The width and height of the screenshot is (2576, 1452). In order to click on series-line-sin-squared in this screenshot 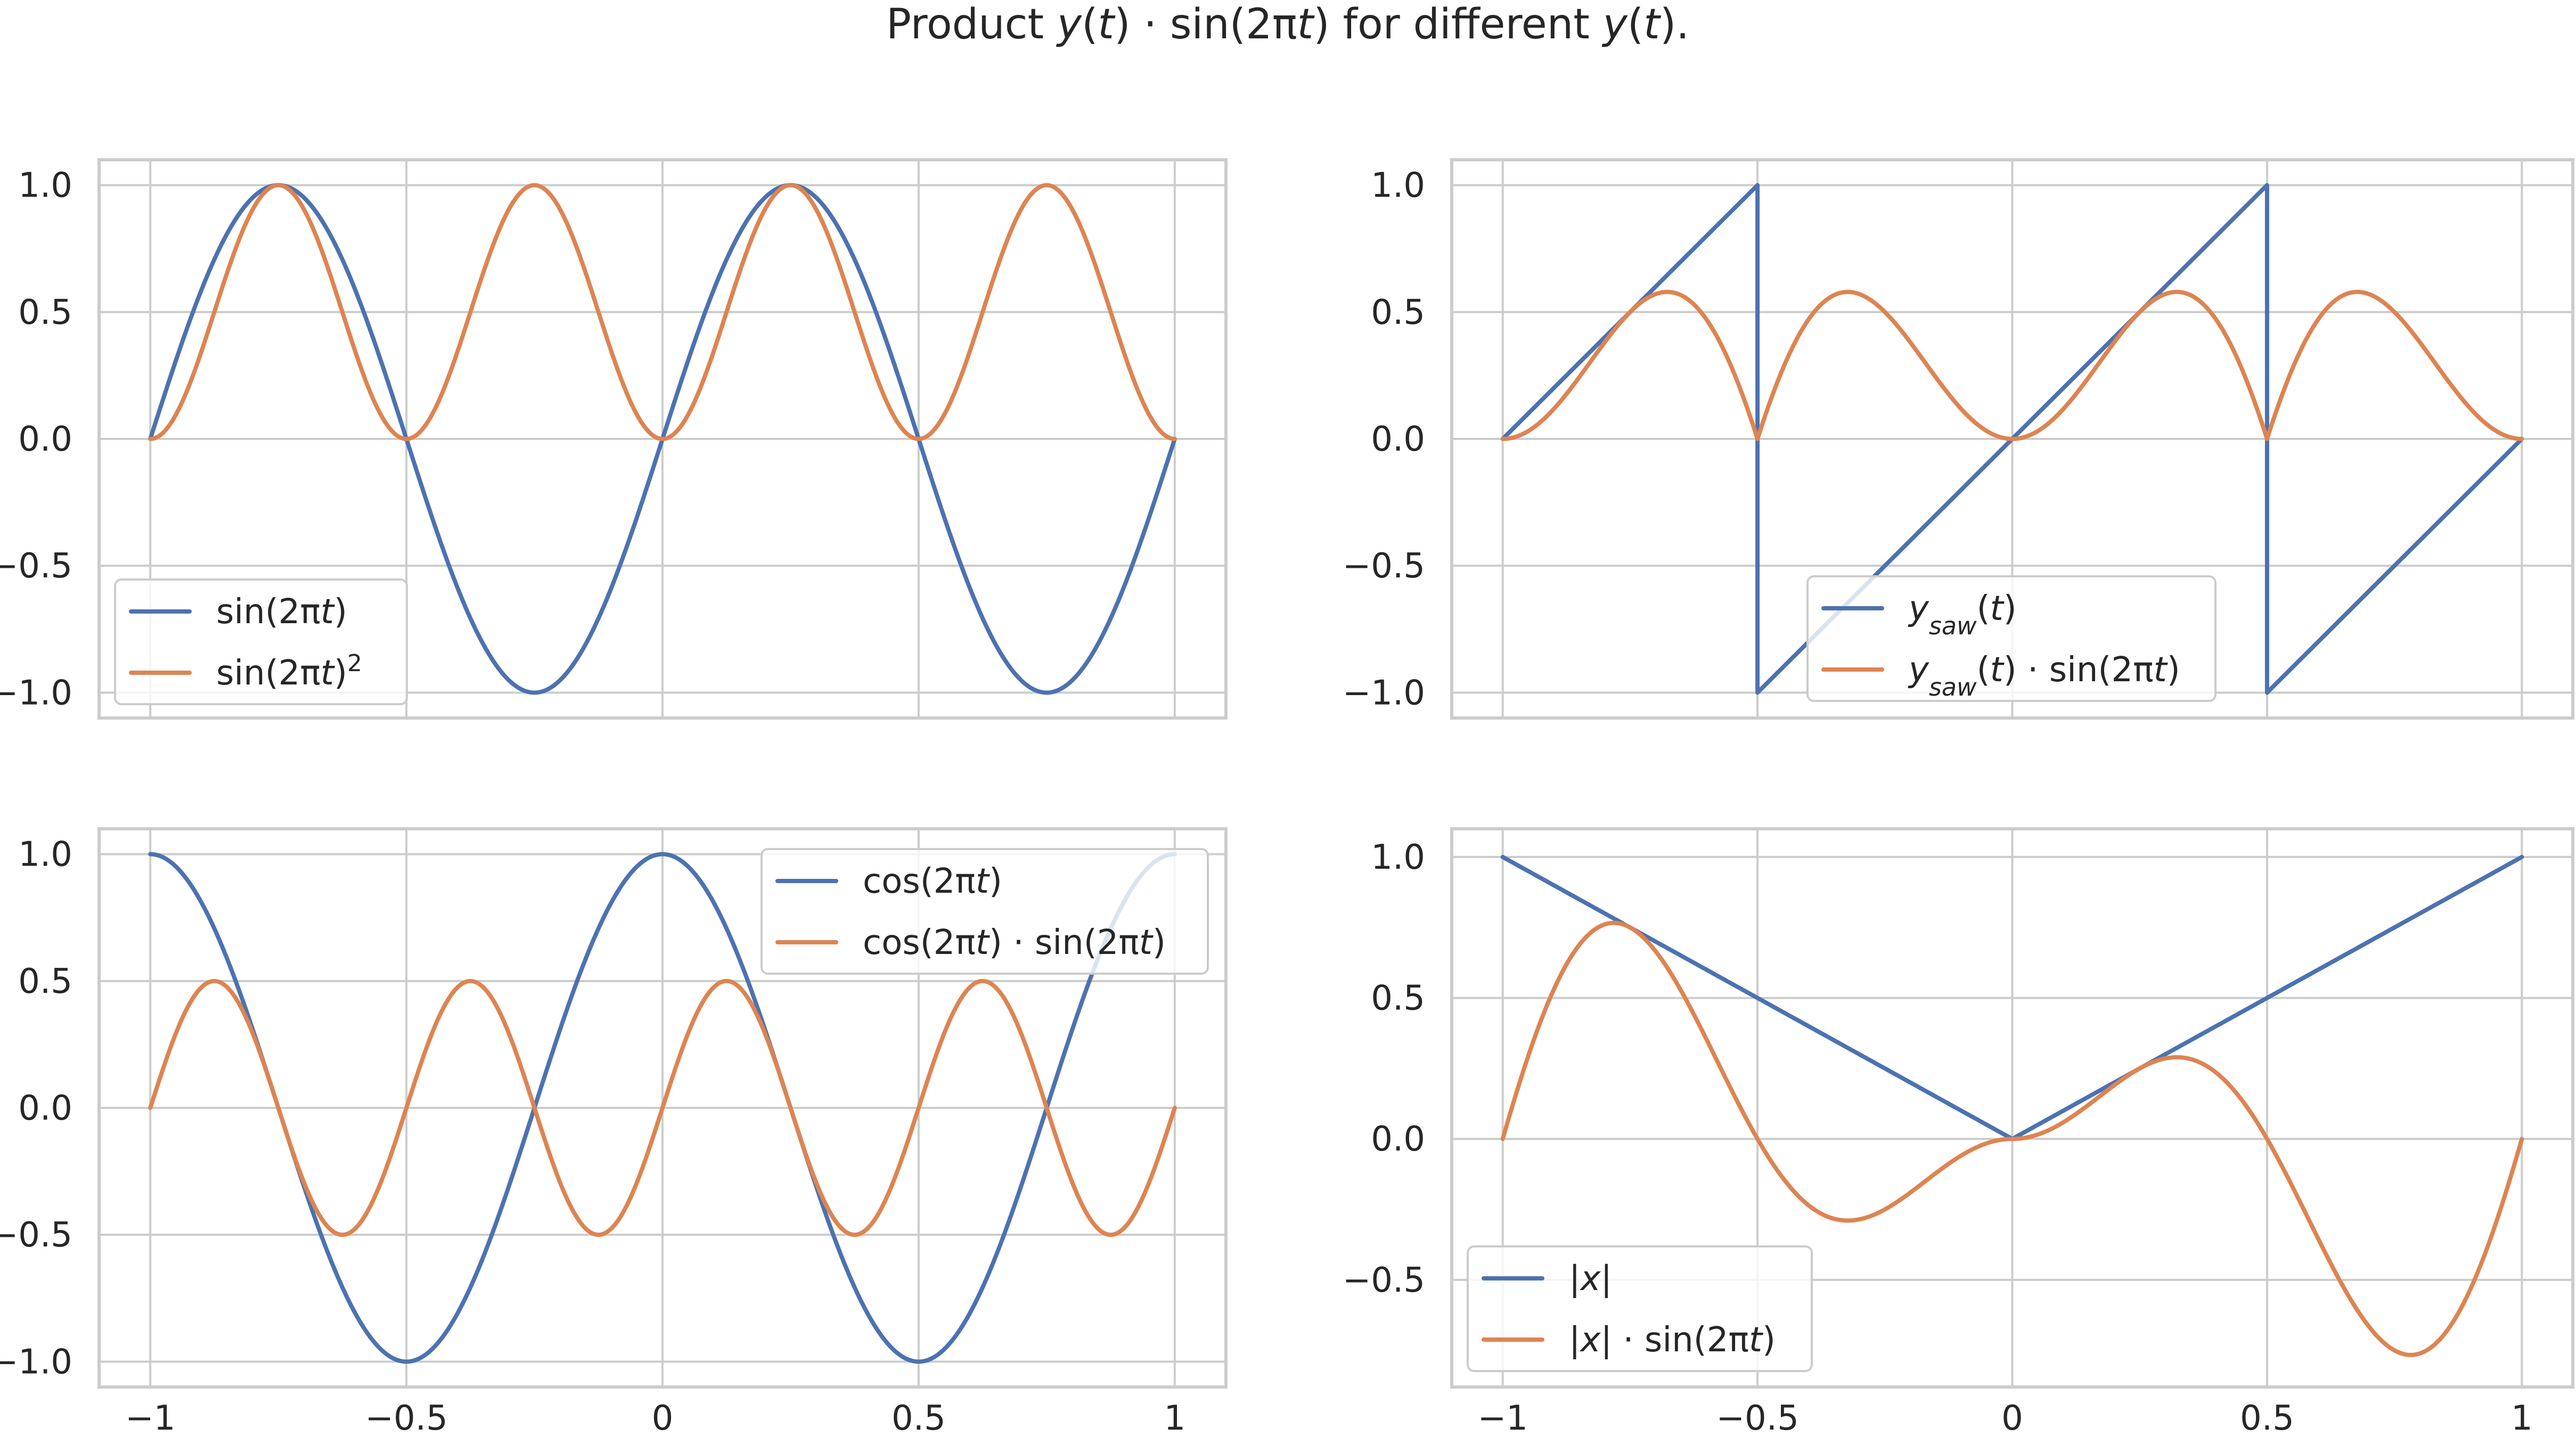, I will do `click(662, 312)`.